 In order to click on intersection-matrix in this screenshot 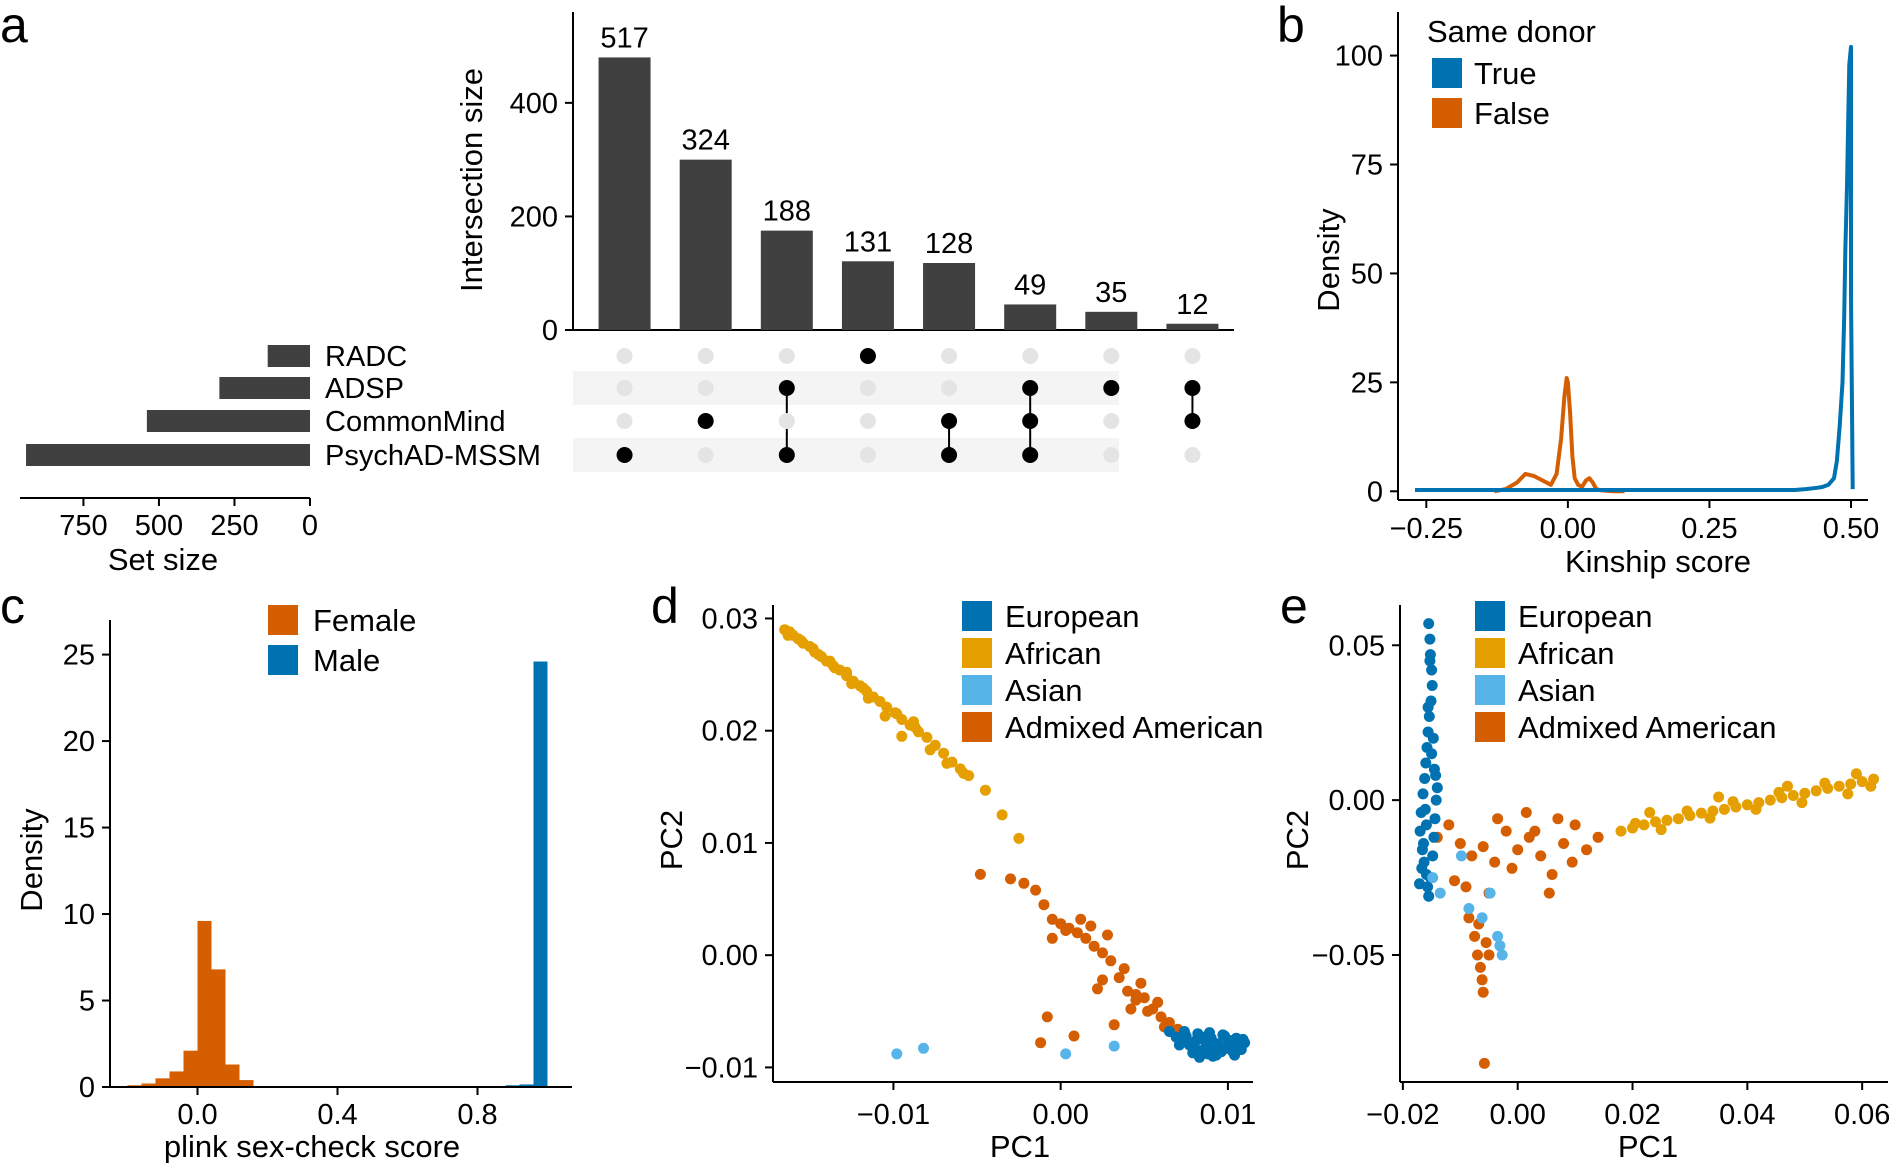, I will do `click(908, 405)`.